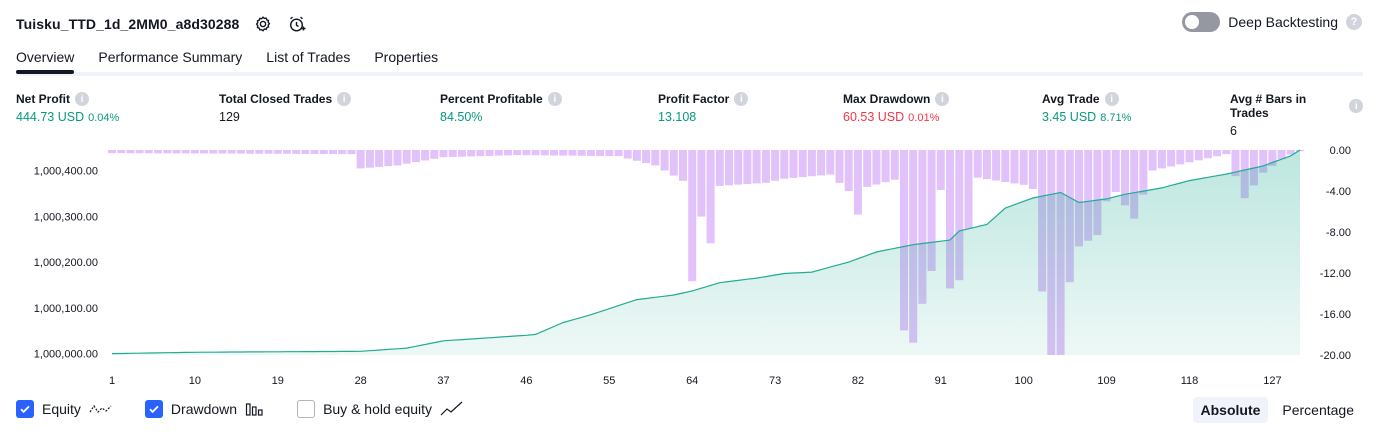 This screenshot has height=435, width=1379. I want to click on drawdown-checkbox, so click(153, 409).